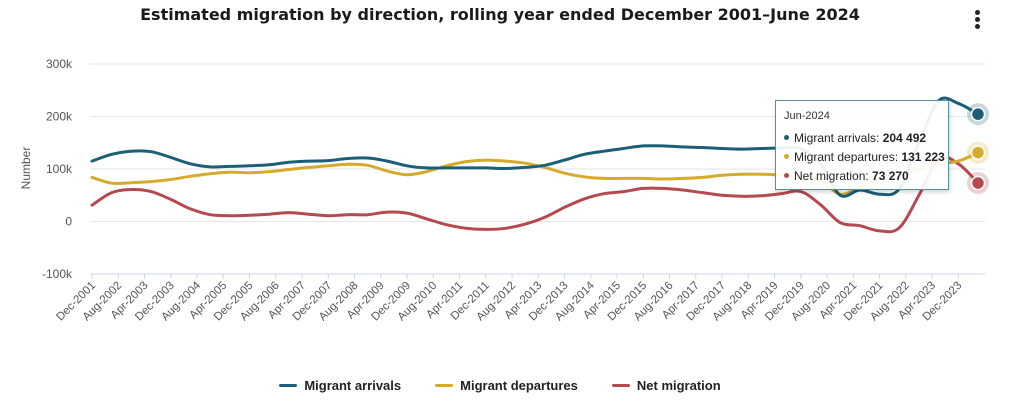 The image size is (1024, 413). I want to click on tooltip-row-net: Net migration: 73 270, so click(846, 176).